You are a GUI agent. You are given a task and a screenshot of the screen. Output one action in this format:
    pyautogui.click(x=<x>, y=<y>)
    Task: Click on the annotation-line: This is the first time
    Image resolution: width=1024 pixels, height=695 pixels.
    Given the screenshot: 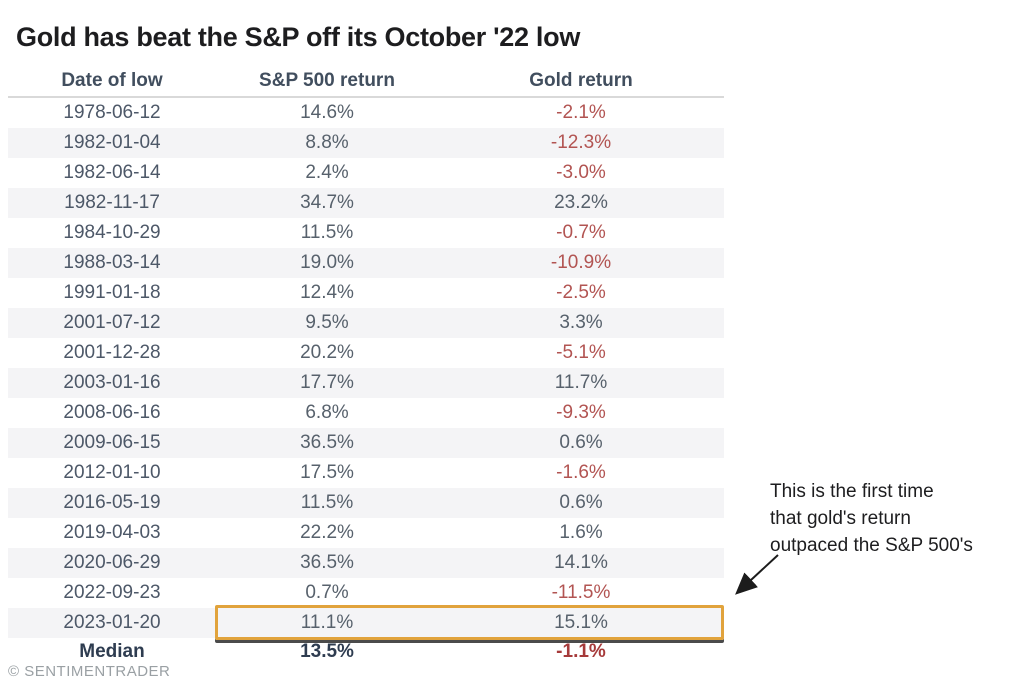 What is the action you would take?
    pyautogui.click(x=852, y=491)
    